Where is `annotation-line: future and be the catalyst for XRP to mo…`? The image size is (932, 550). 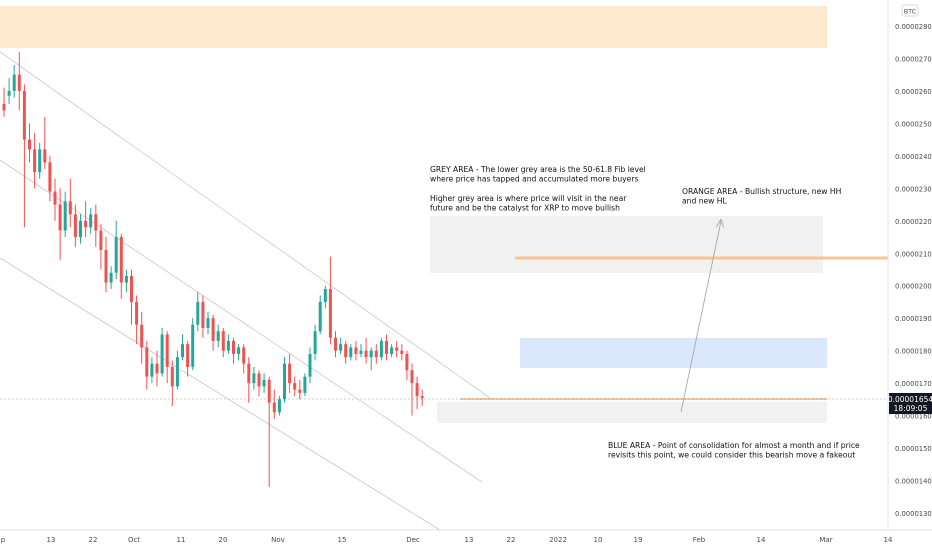
annotation-line: future and be the catalyst for XRP to mo… is located at coordinates (525, 207).